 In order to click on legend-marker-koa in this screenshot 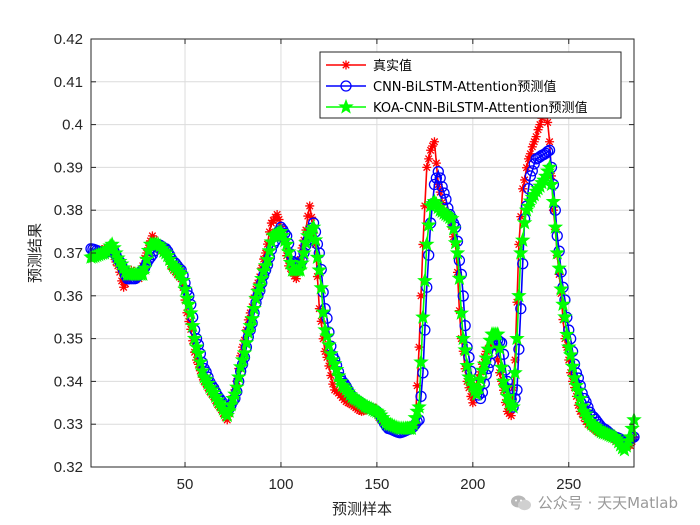, I will do `click(346, 106)`.